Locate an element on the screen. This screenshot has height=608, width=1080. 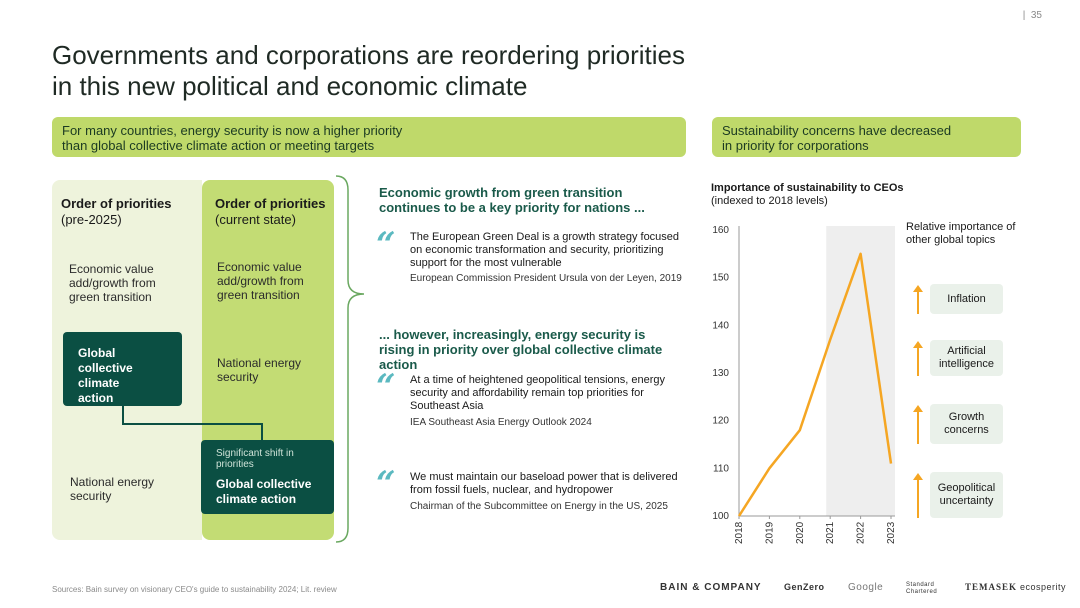
ecosperity-logo: ecosperity is located at coordinates (1043, 587).